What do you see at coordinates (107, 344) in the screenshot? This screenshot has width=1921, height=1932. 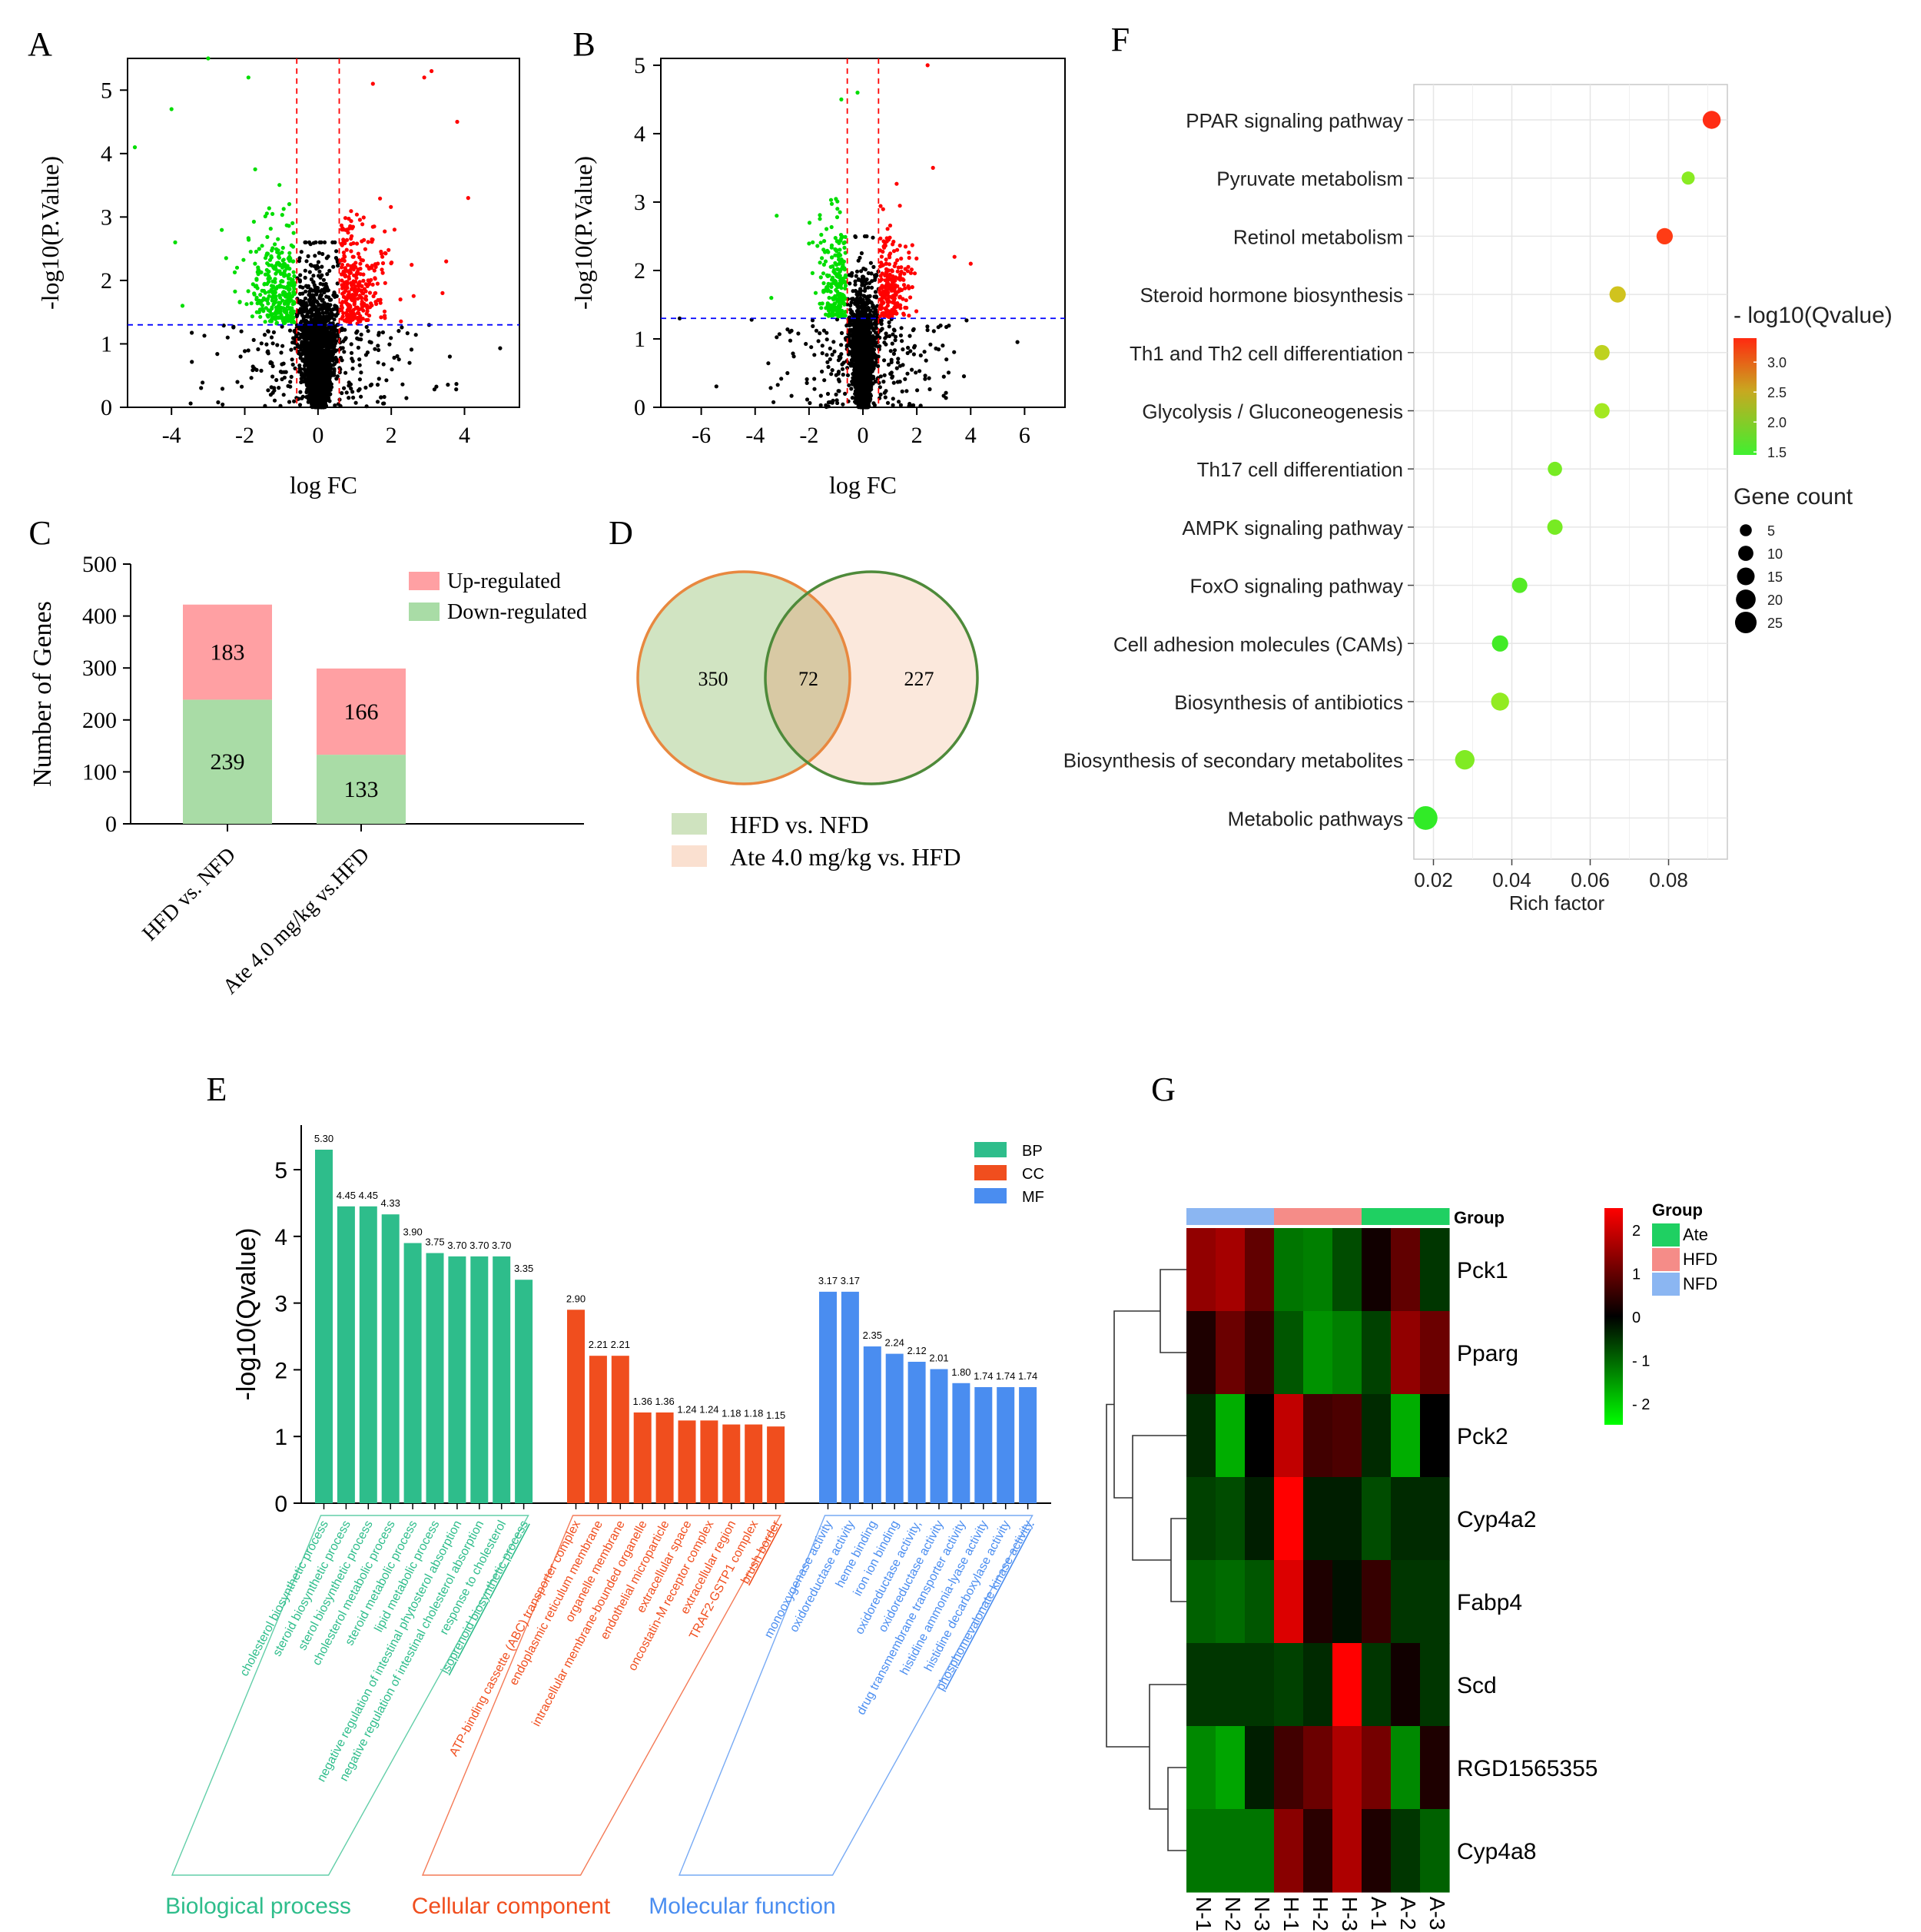 I see `y-tick-label: 1` at bounding box center [107, 344].